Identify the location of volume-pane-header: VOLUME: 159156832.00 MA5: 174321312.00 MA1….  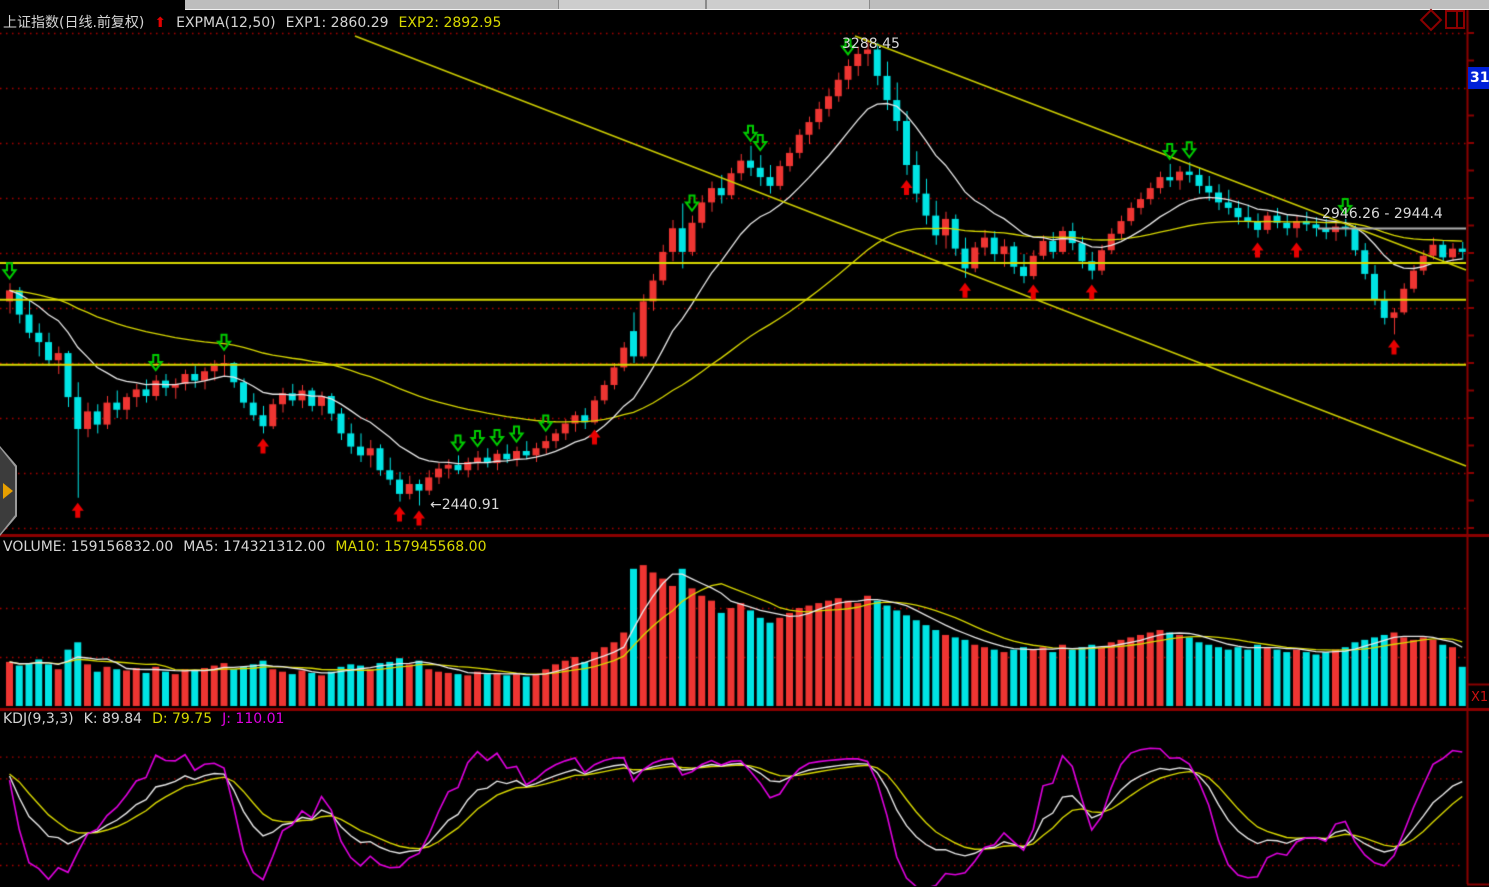
(249, 547).